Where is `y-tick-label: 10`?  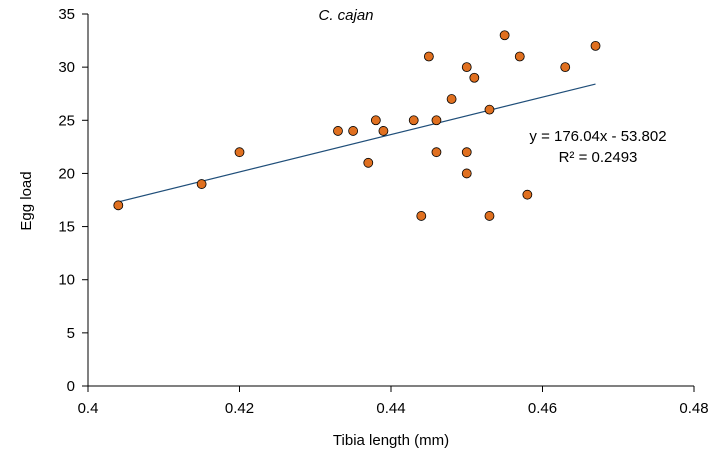
y-tick-label: 10 is located at coordinates (66, 280).